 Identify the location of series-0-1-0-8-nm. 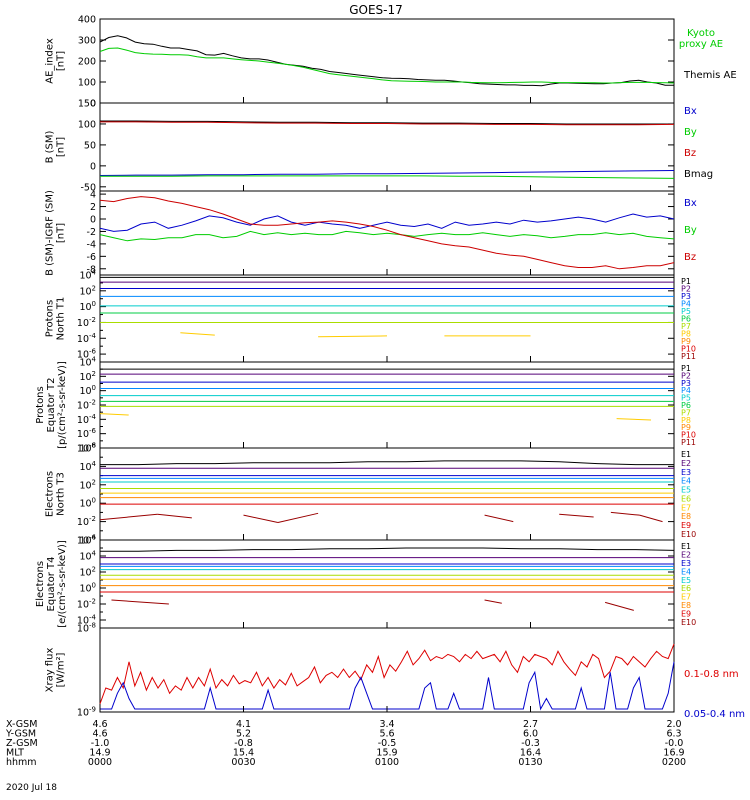
(387, 673).